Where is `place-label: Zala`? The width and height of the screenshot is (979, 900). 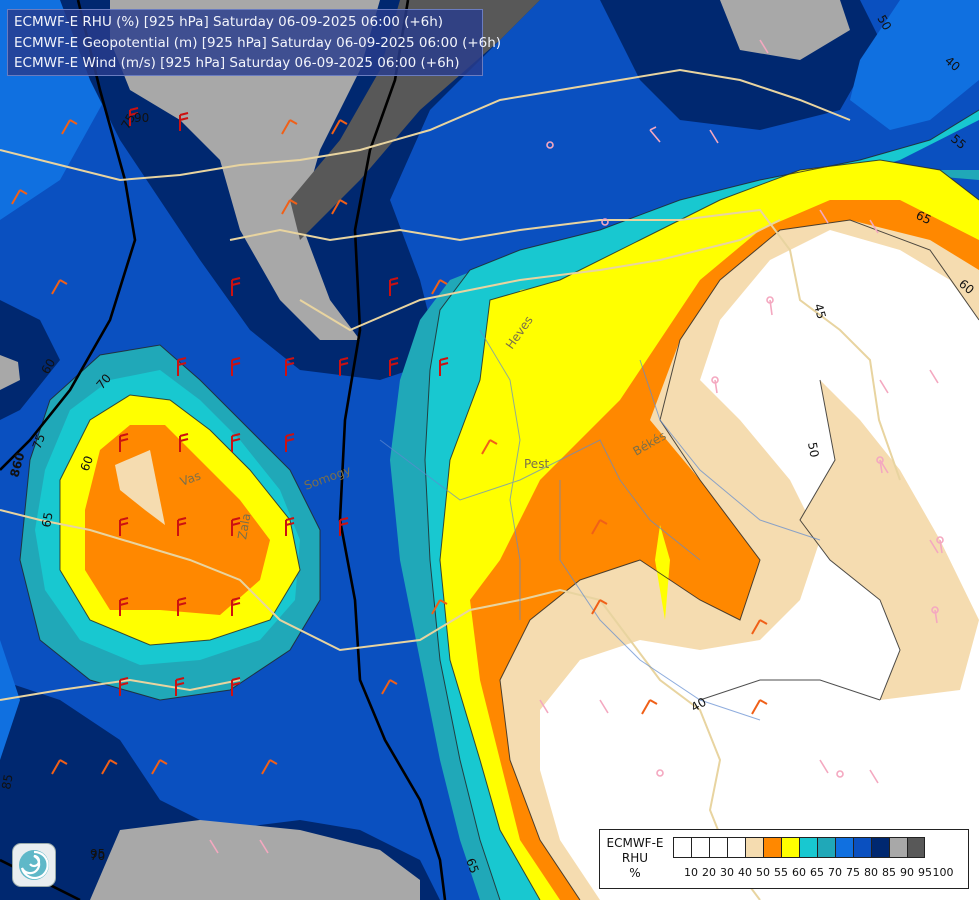
place-label: Zala is located at coordinates (244, 526).